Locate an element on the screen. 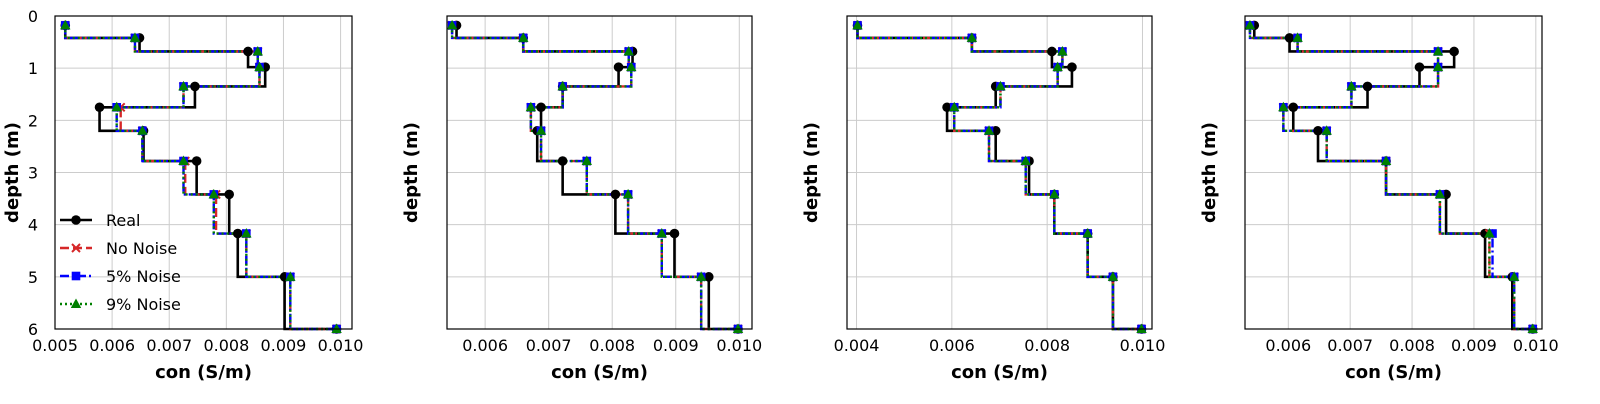 Image resolution: width=1600 pixels, height=404 pixels. data-point-5-noise is located at coordinates (1492, 233).